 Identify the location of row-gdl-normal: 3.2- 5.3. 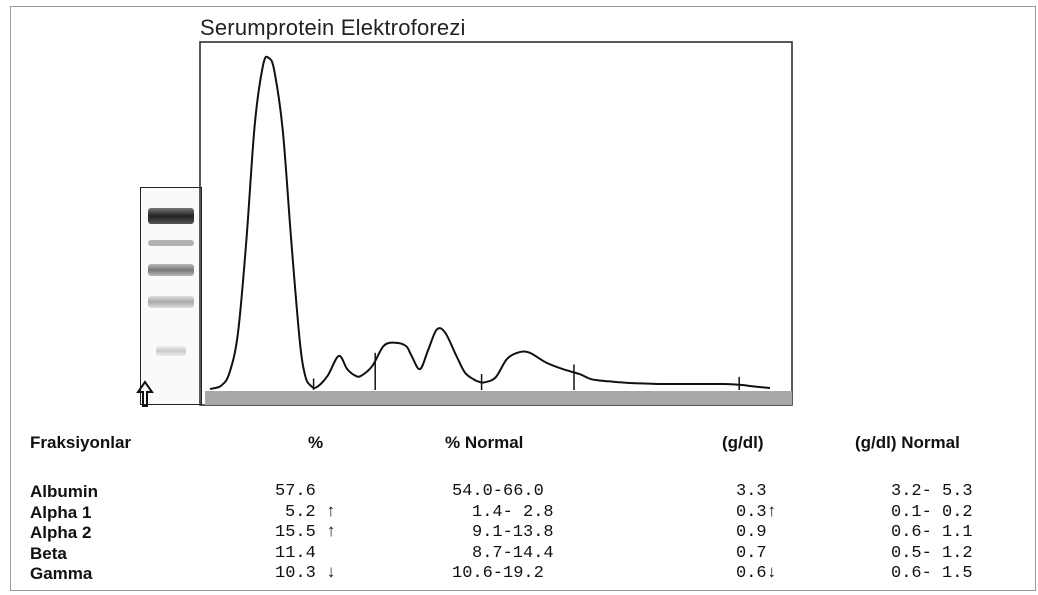
(932, 491).